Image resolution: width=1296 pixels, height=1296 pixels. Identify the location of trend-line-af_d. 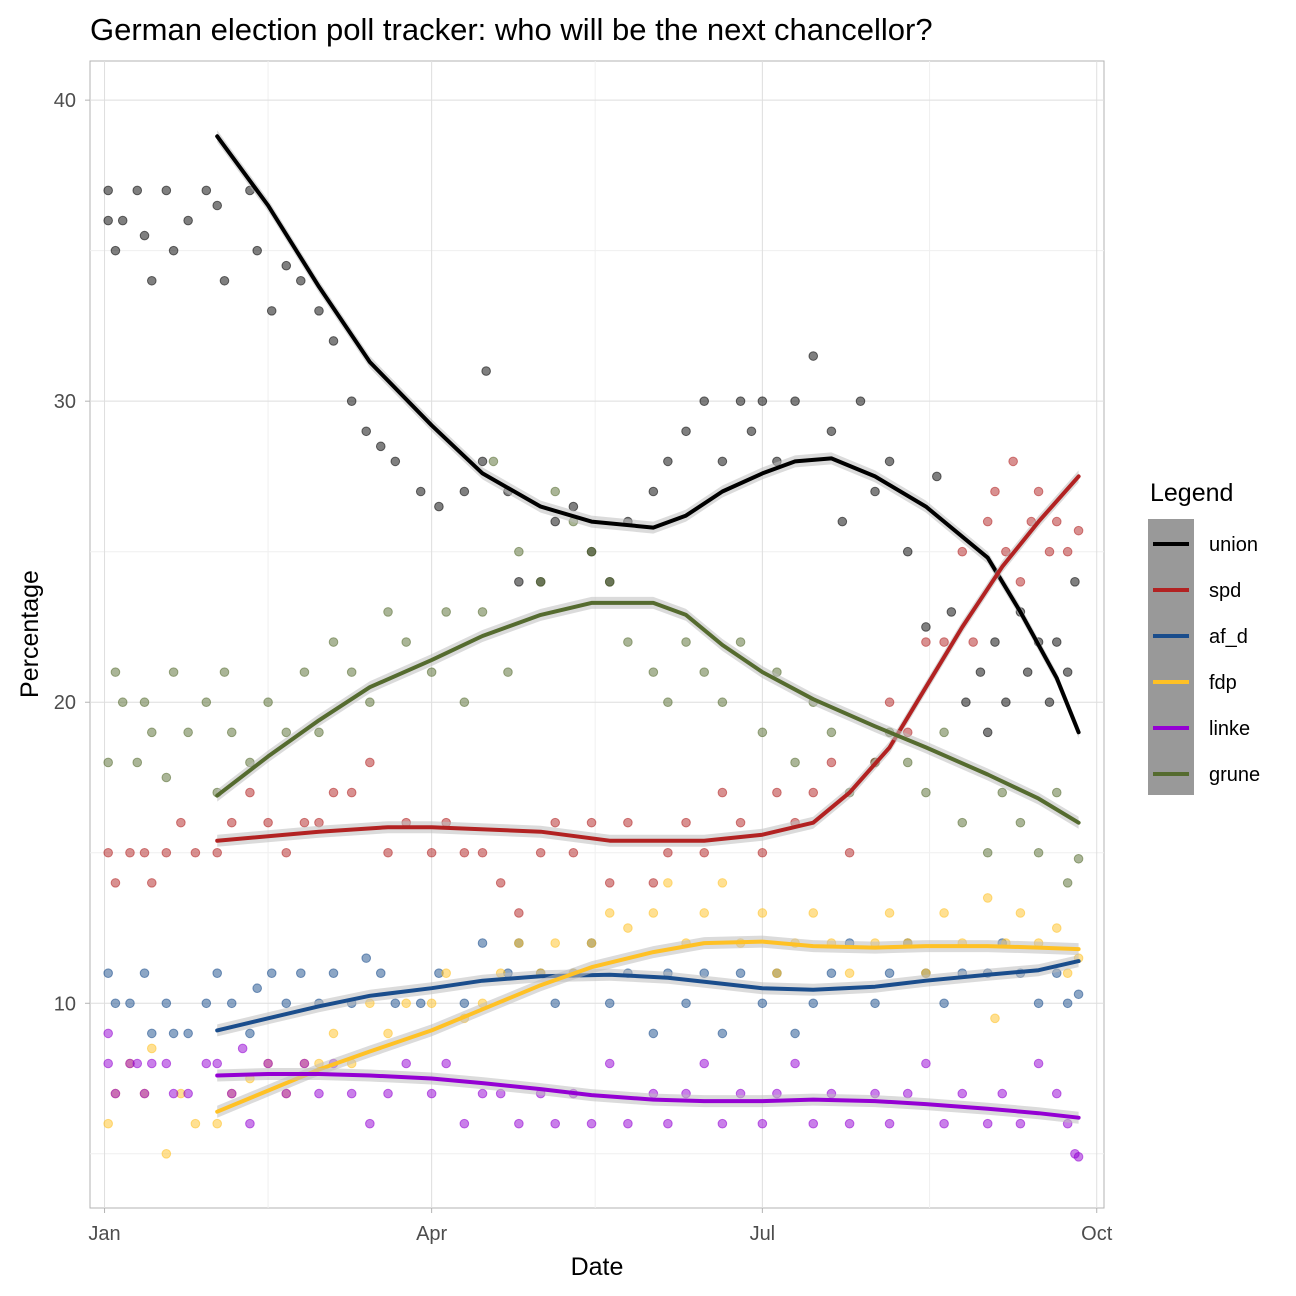
(648, 996).